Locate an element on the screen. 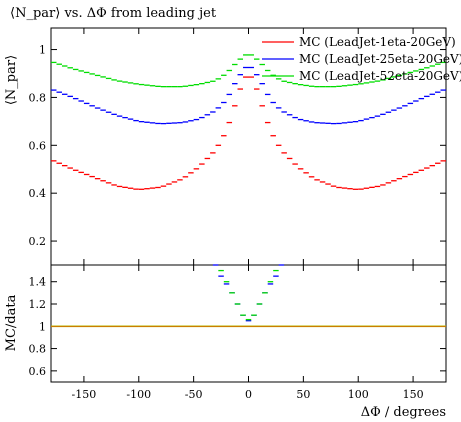 Image resolution: width=461 pixels, height=422 pixels. main-y-tick-label: 0.4 is located at coordinates (38, 193).